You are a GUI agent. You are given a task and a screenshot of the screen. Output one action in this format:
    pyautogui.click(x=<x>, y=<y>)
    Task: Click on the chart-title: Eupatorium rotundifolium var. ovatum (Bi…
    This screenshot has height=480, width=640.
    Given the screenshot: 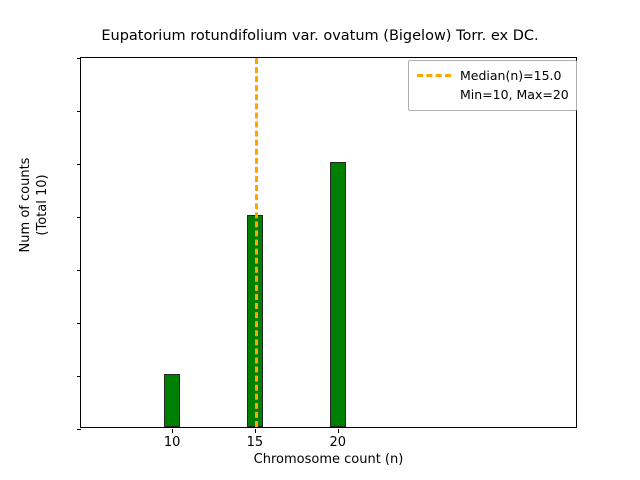 What is the action you would take?
    pyautogui.click(x=320, y=36)
    